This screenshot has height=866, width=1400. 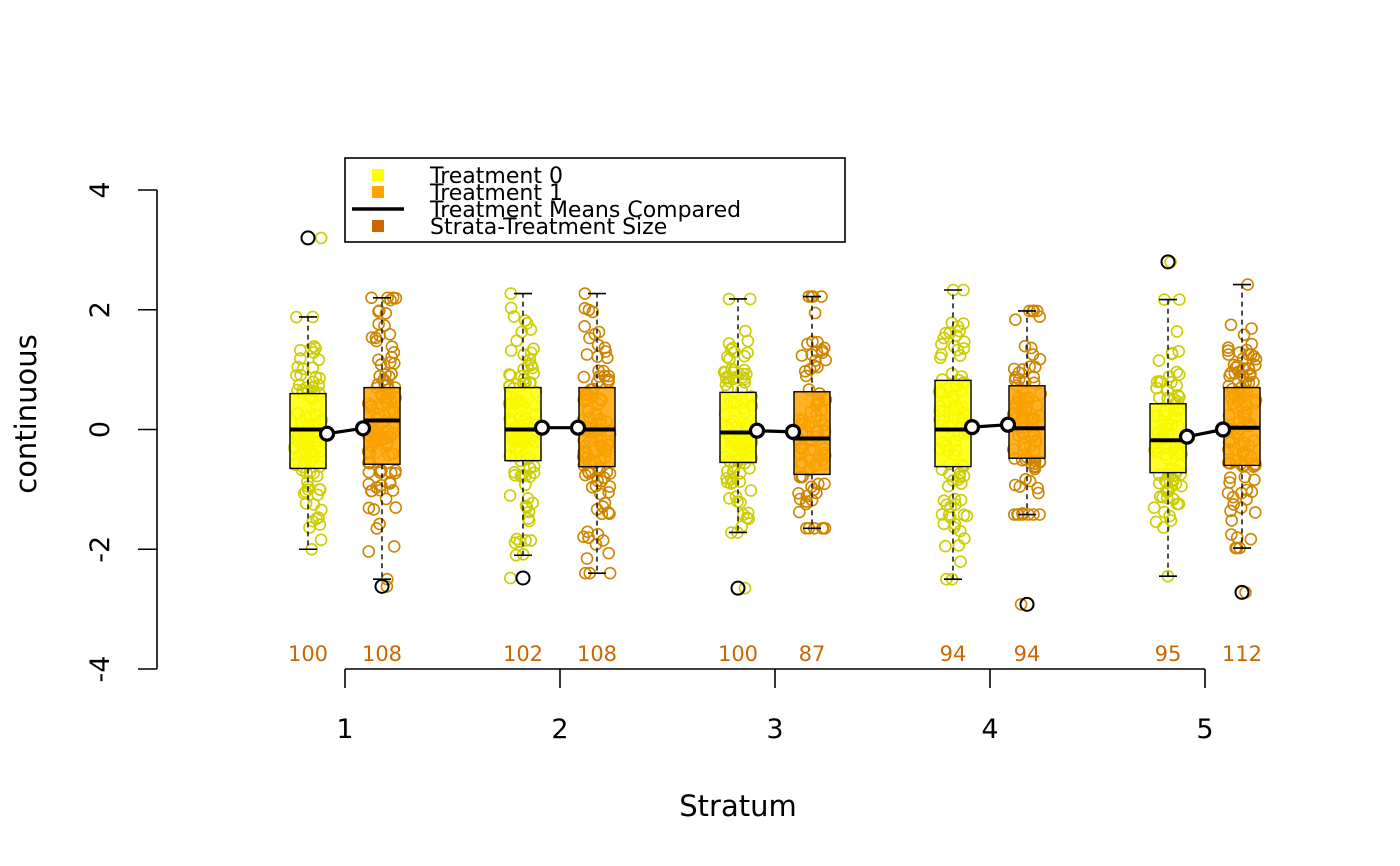 What do you see at coordinates (585, 210) in the screenshot?
I see `legend-label: Treatment Means Compared` at bounding box center [585, 210].